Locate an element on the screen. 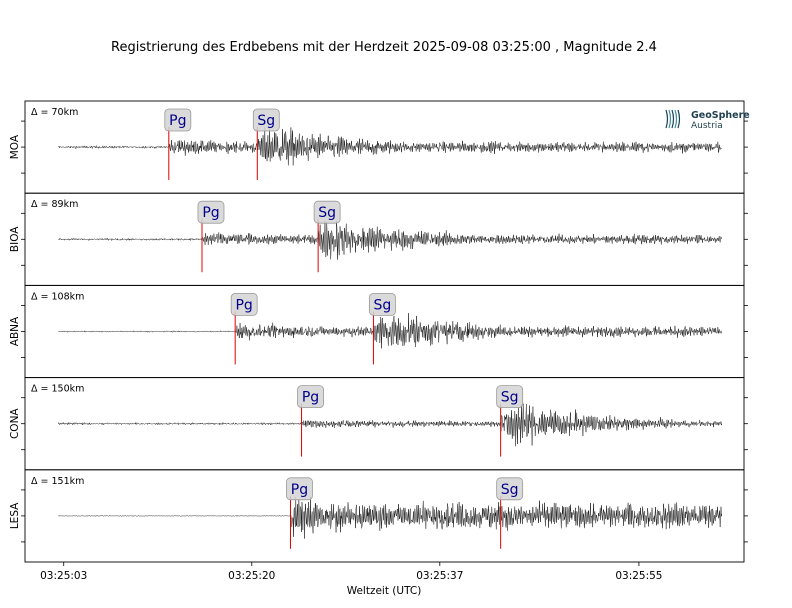 Image resolution: width=792 pixels, height=608 pixels. station-panel-bioa: BIOA Δ = 89km Pg Sg is located at coordinates (378, 239).